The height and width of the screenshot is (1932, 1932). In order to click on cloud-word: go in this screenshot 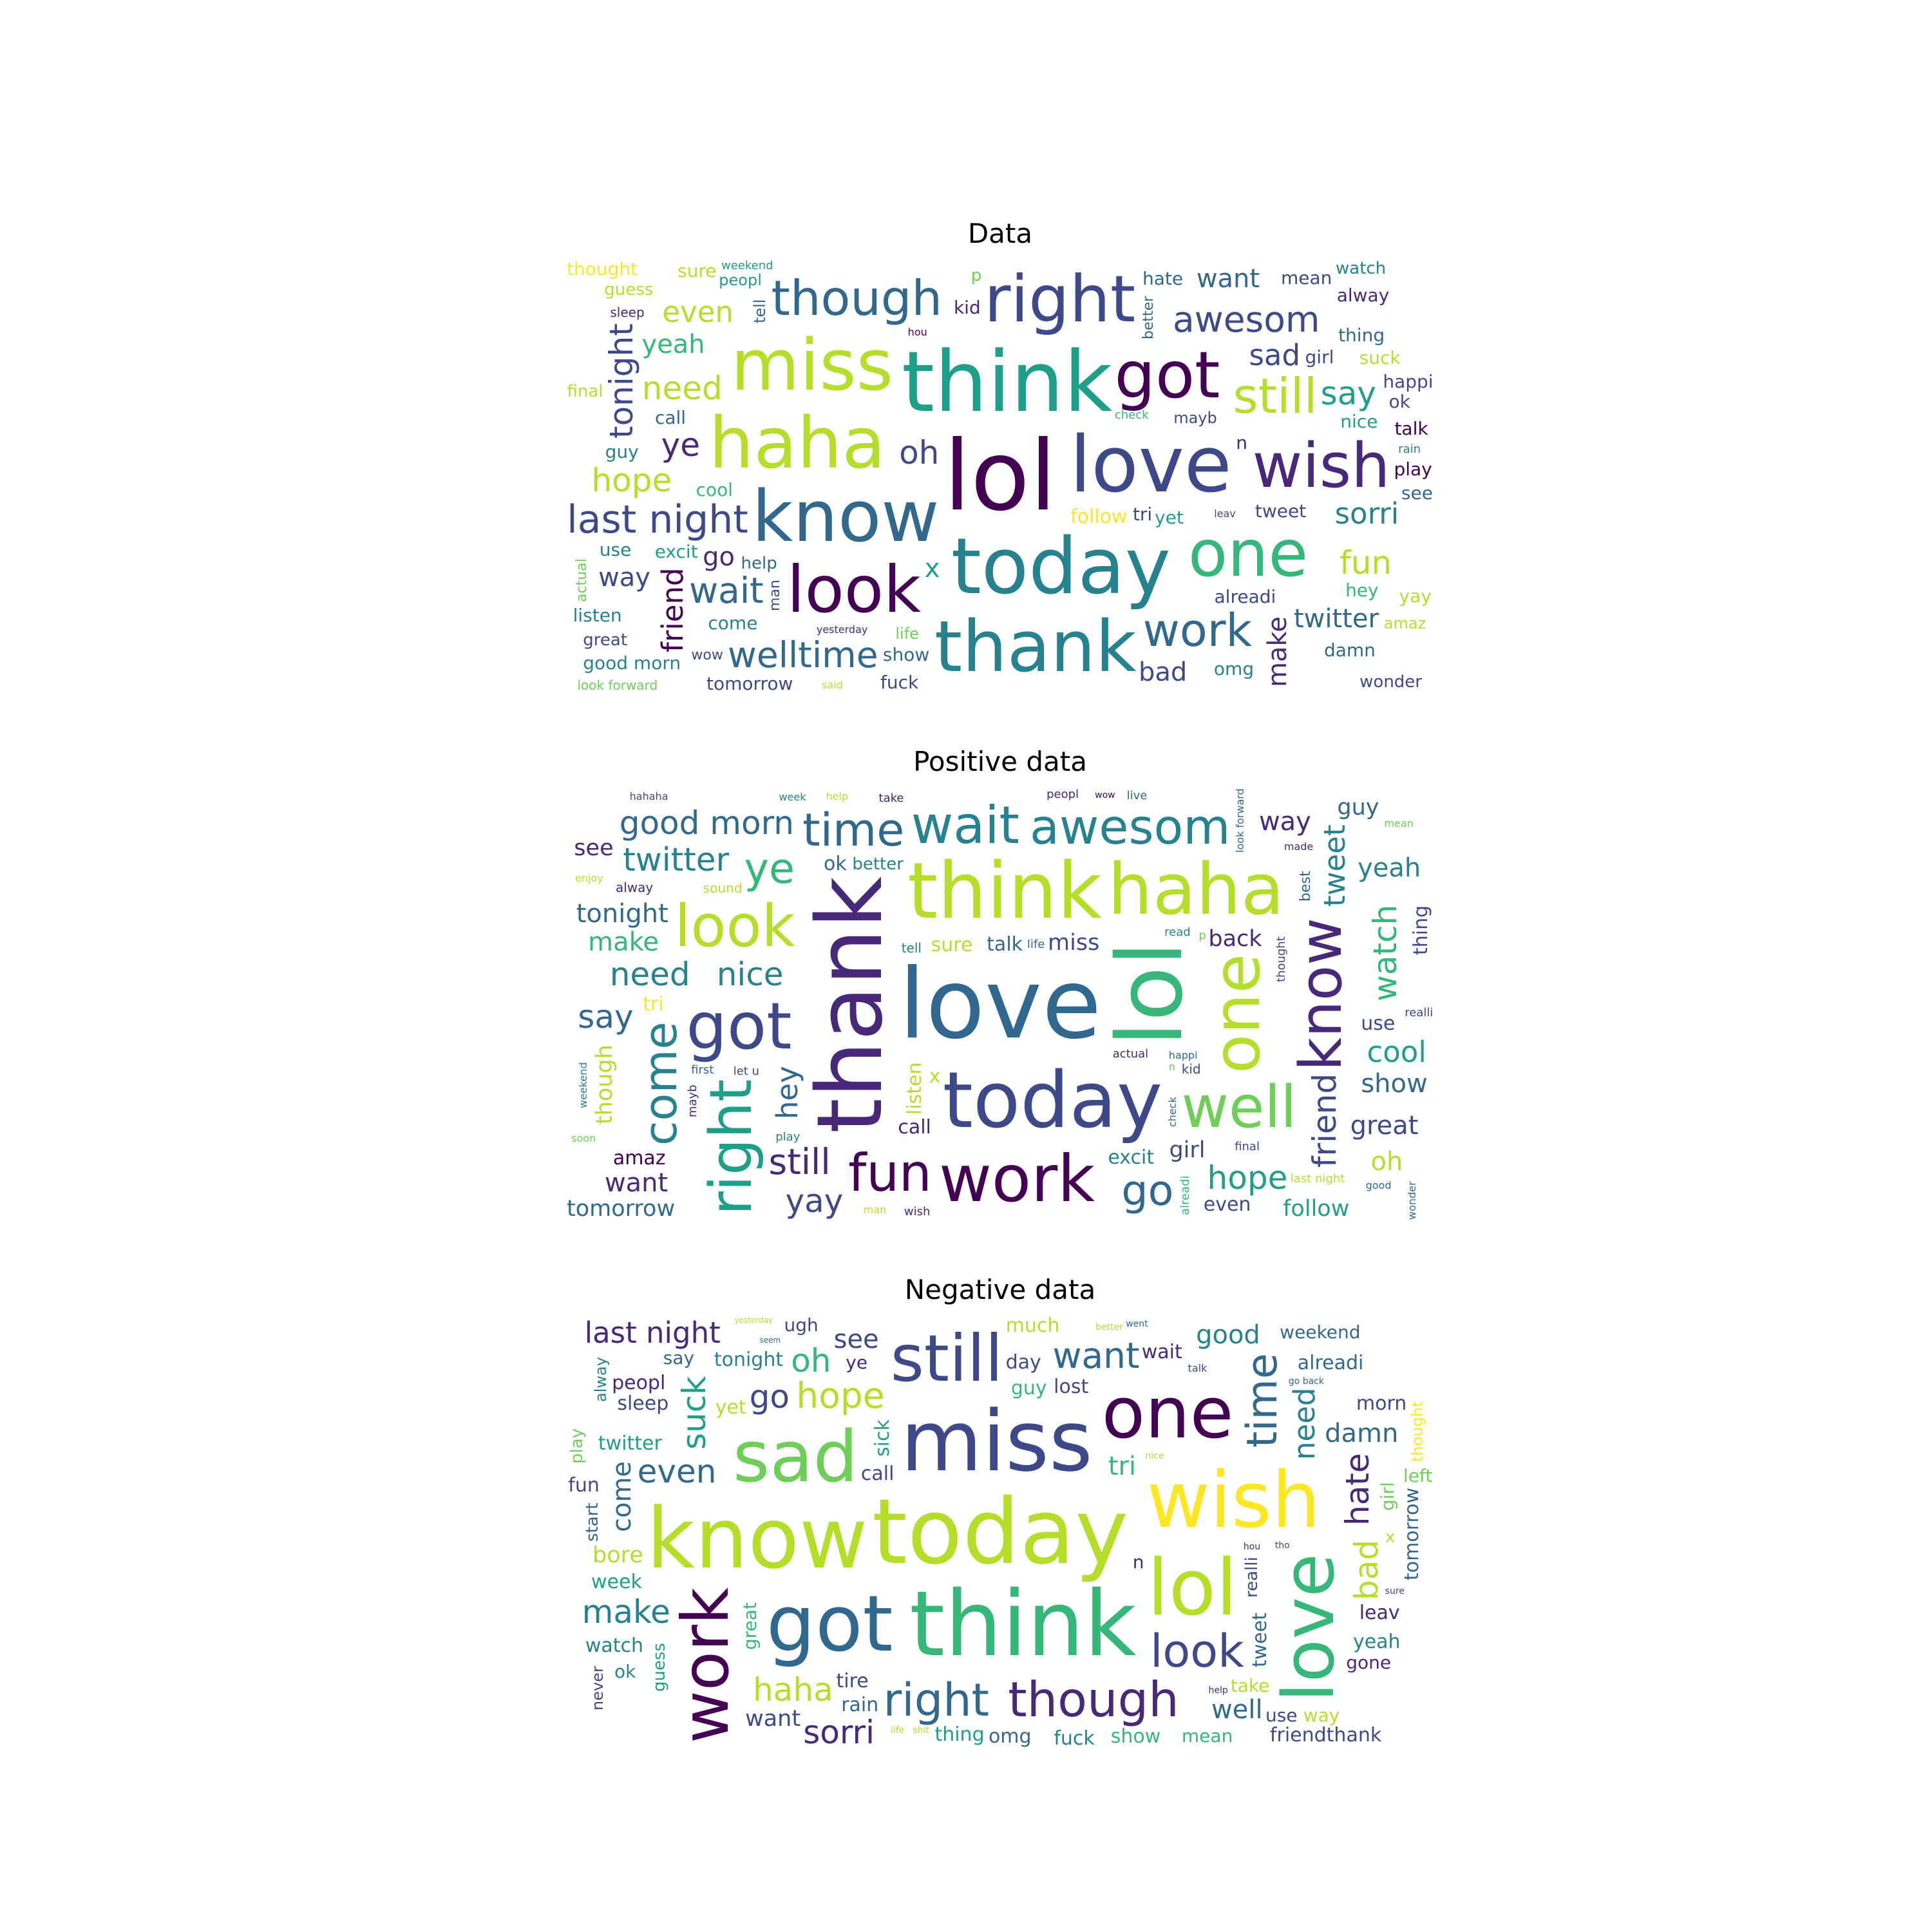, I will do `click(1147, 1190)`.